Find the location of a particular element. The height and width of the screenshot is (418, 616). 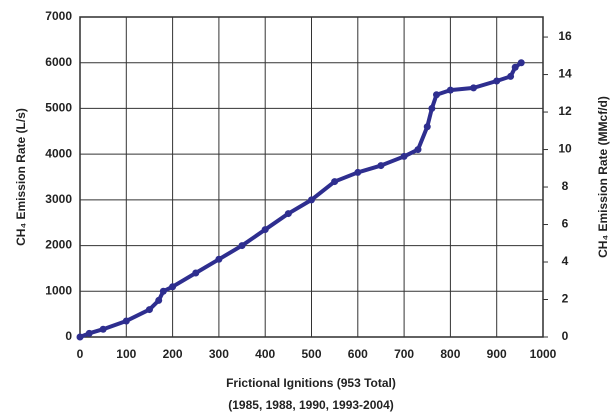

y2-tick-label: 4 is located at coordinates (565, 261).